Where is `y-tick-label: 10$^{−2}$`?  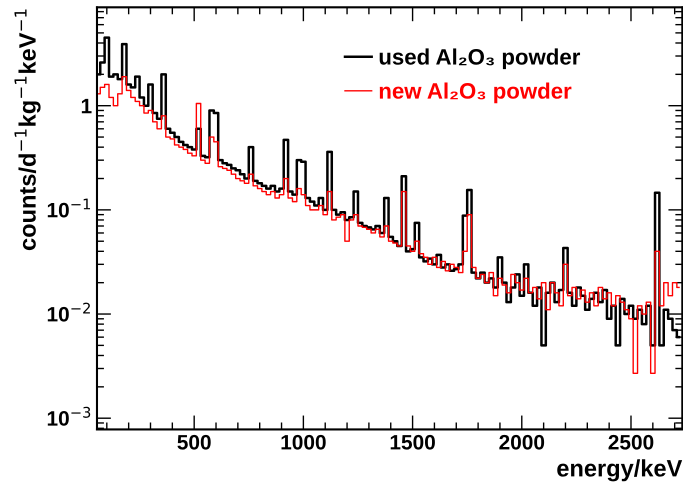
y-tick-label: 10$^{−2}$ is located at coordinates (69, 312).